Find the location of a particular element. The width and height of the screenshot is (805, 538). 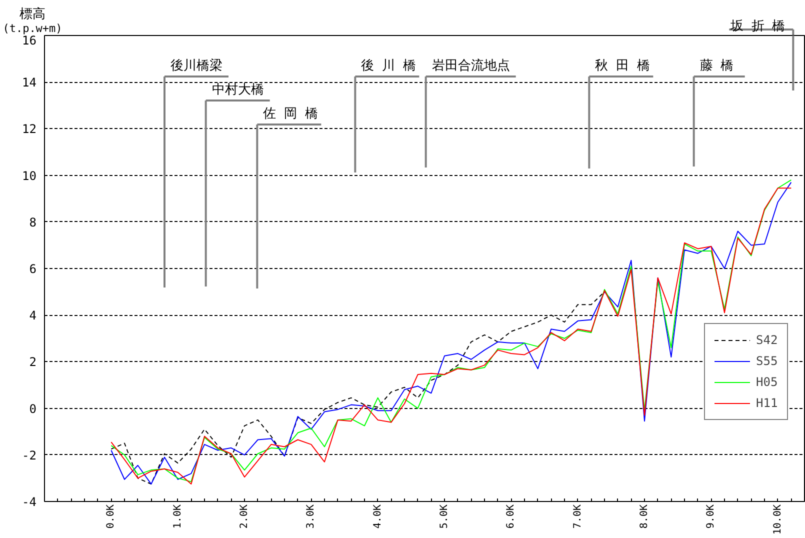

ref-line-label: 中村大橋 is located at coordinates (238, 90).